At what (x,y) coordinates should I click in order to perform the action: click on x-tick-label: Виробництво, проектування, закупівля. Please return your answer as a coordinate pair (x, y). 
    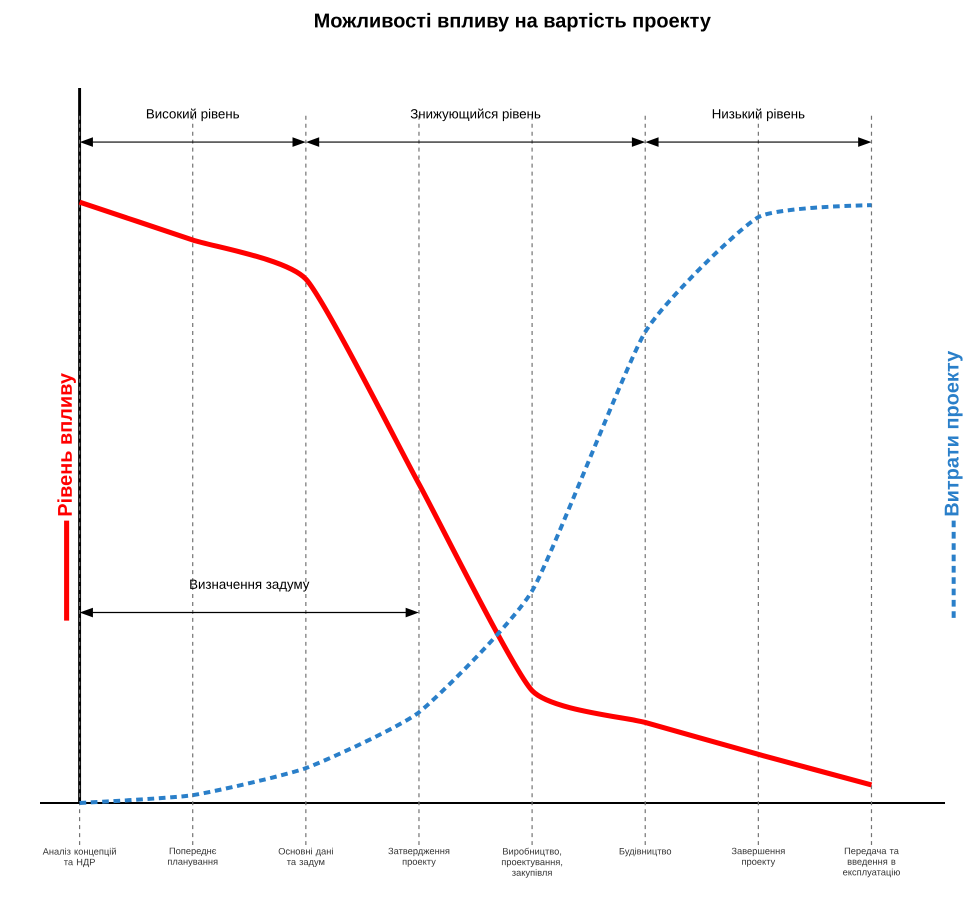
    Looking at the image, I should click on (532, 863).